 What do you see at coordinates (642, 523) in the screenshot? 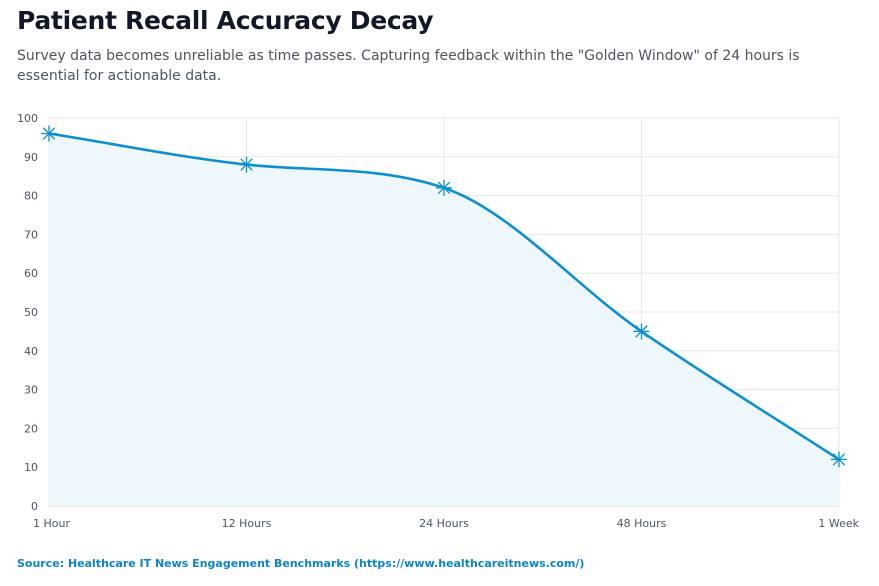
I see `x-tick-label: 48 Hours` at bounding box center [642, 523].